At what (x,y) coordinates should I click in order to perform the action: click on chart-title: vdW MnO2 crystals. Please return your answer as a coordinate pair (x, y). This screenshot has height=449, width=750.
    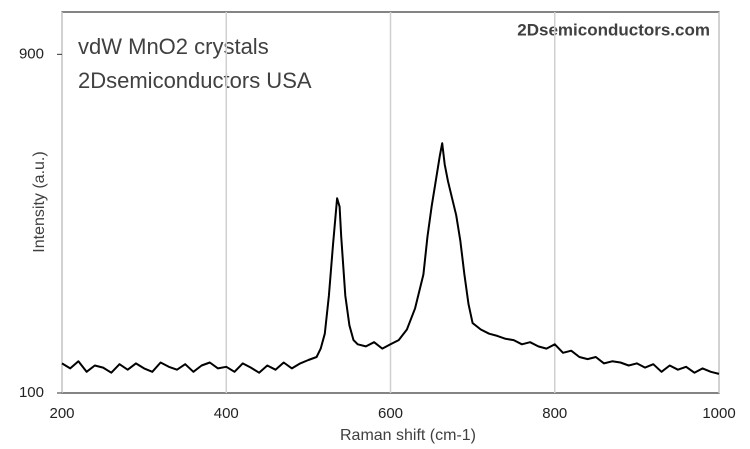
    Looking at the image, I should click on (173, 46).